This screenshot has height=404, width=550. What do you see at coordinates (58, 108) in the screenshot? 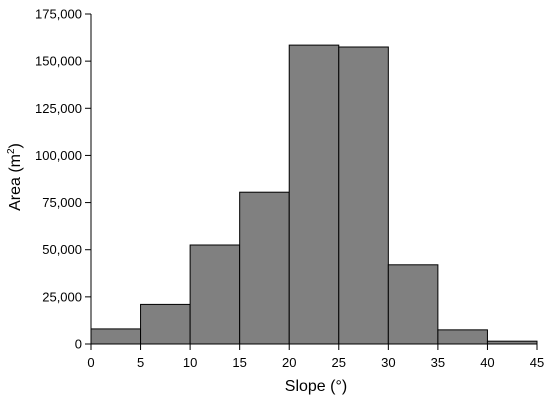
I see `y-tick-label: 125,000` at bounding box center [58, 108].